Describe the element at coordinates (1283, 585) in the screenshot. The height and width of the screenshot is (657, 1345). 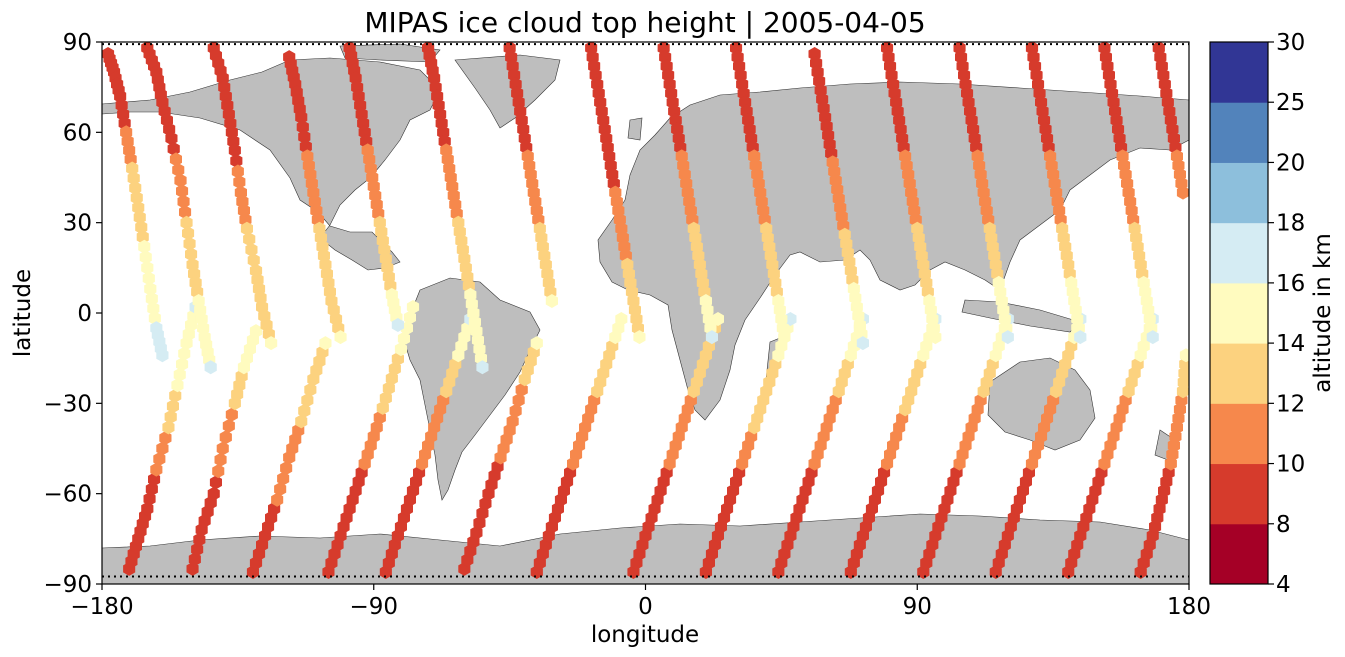
I see `colorbar-tick-label: 4` at that location.